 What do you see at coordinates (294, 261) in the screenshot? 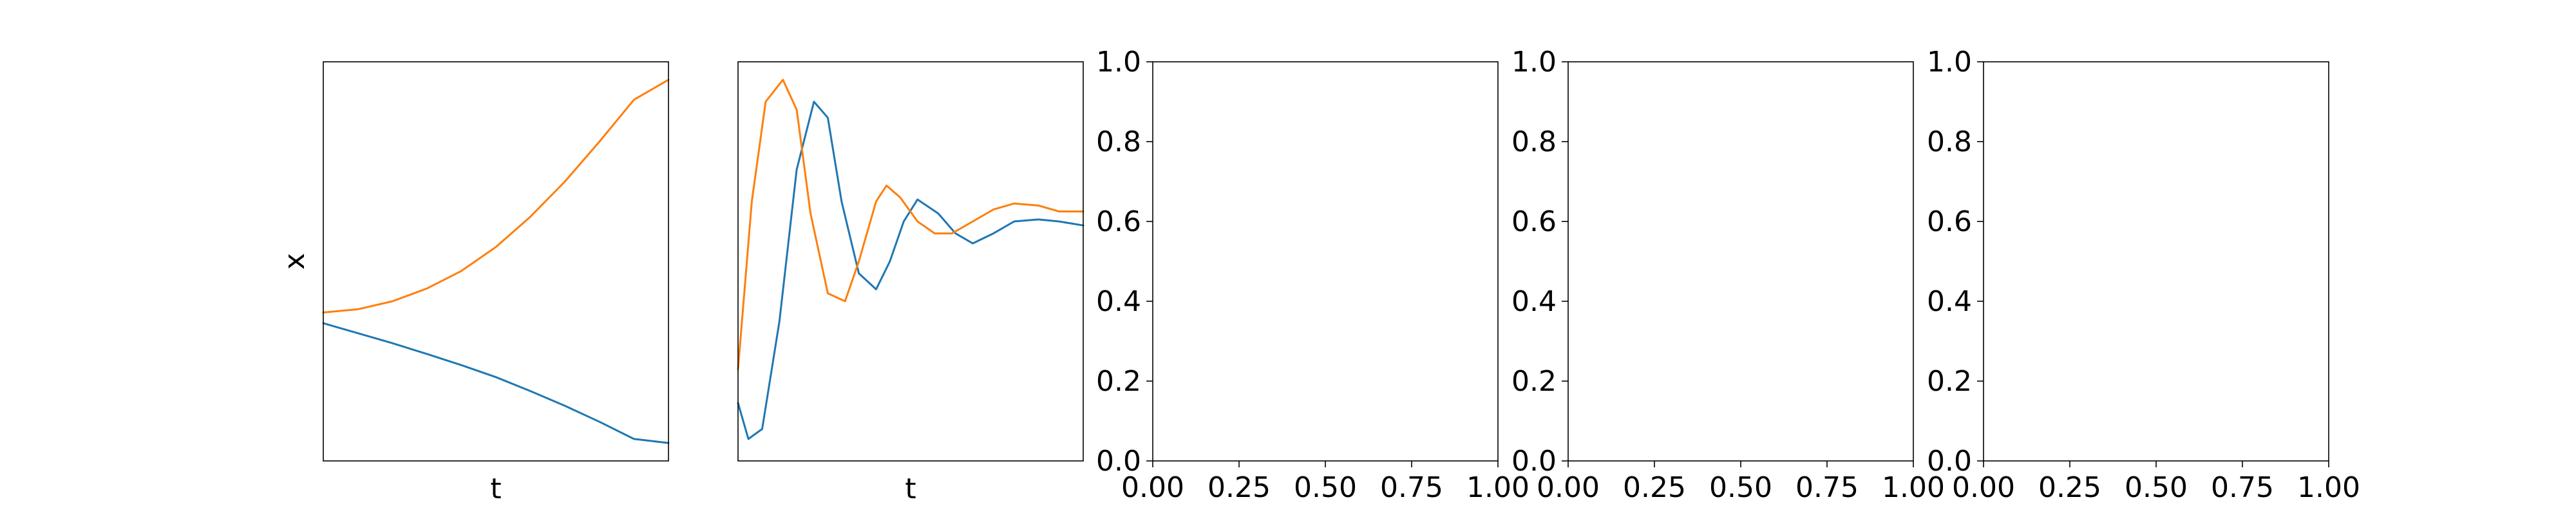
I see `y-axis-label: x` at bounding box center [294, 261].